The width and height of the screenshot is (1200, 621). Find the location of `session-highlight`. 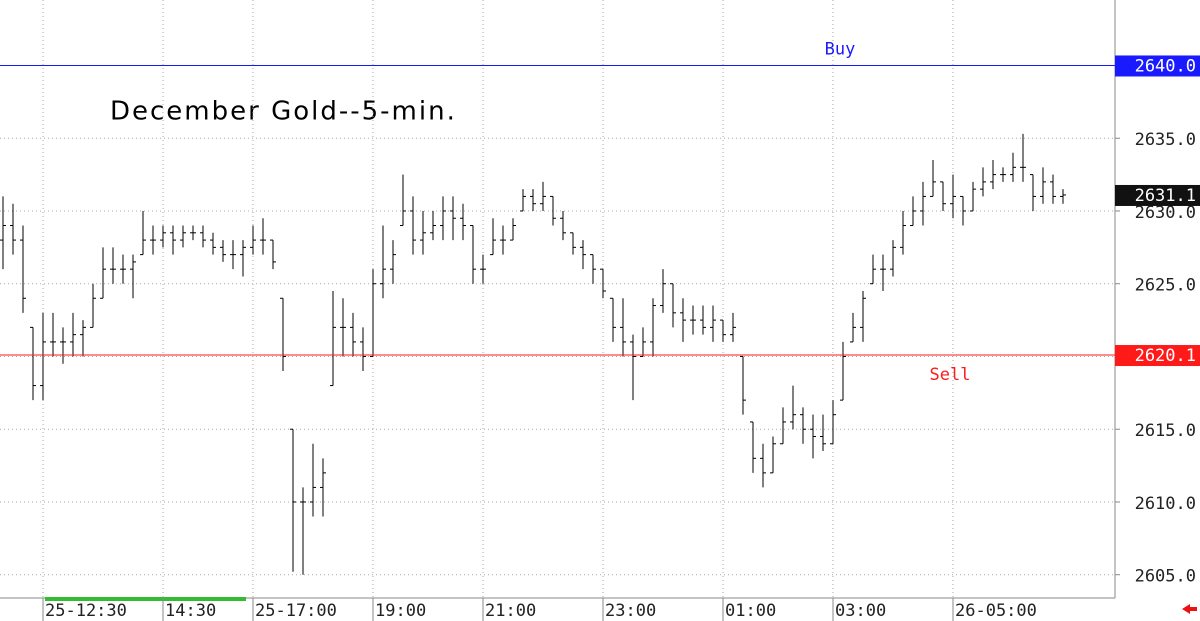

session-highlight is located at coordinates (145, 599).